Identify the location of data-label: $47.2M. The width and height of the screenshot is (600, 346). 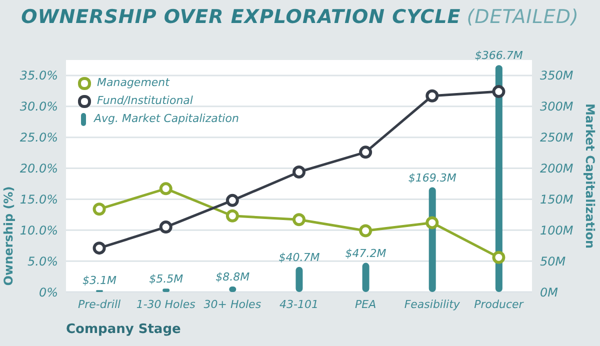
(366, 253).